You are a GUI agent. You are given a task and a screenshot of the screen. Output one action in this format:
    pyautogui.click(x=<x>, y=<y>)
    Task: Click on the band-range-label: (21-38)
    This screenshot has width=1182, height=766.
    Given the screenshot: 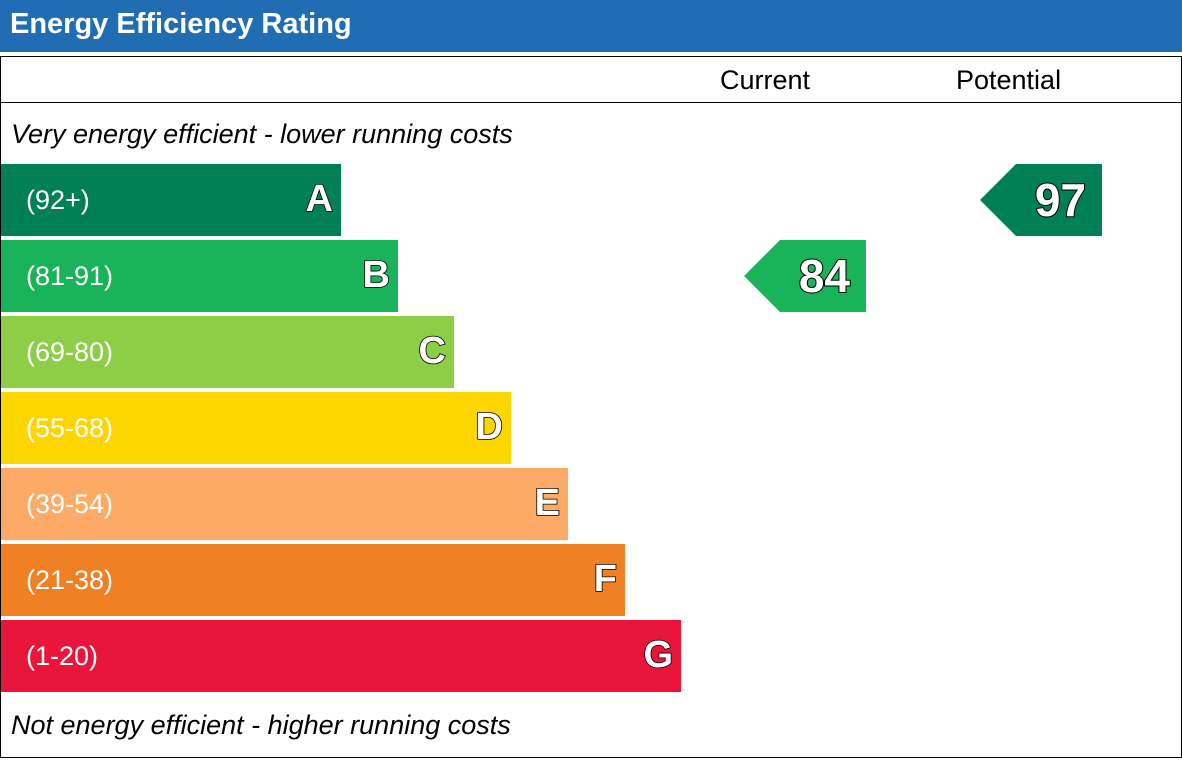 What is the action you would take?
    pyautogui.click(x=70, y=580)
    